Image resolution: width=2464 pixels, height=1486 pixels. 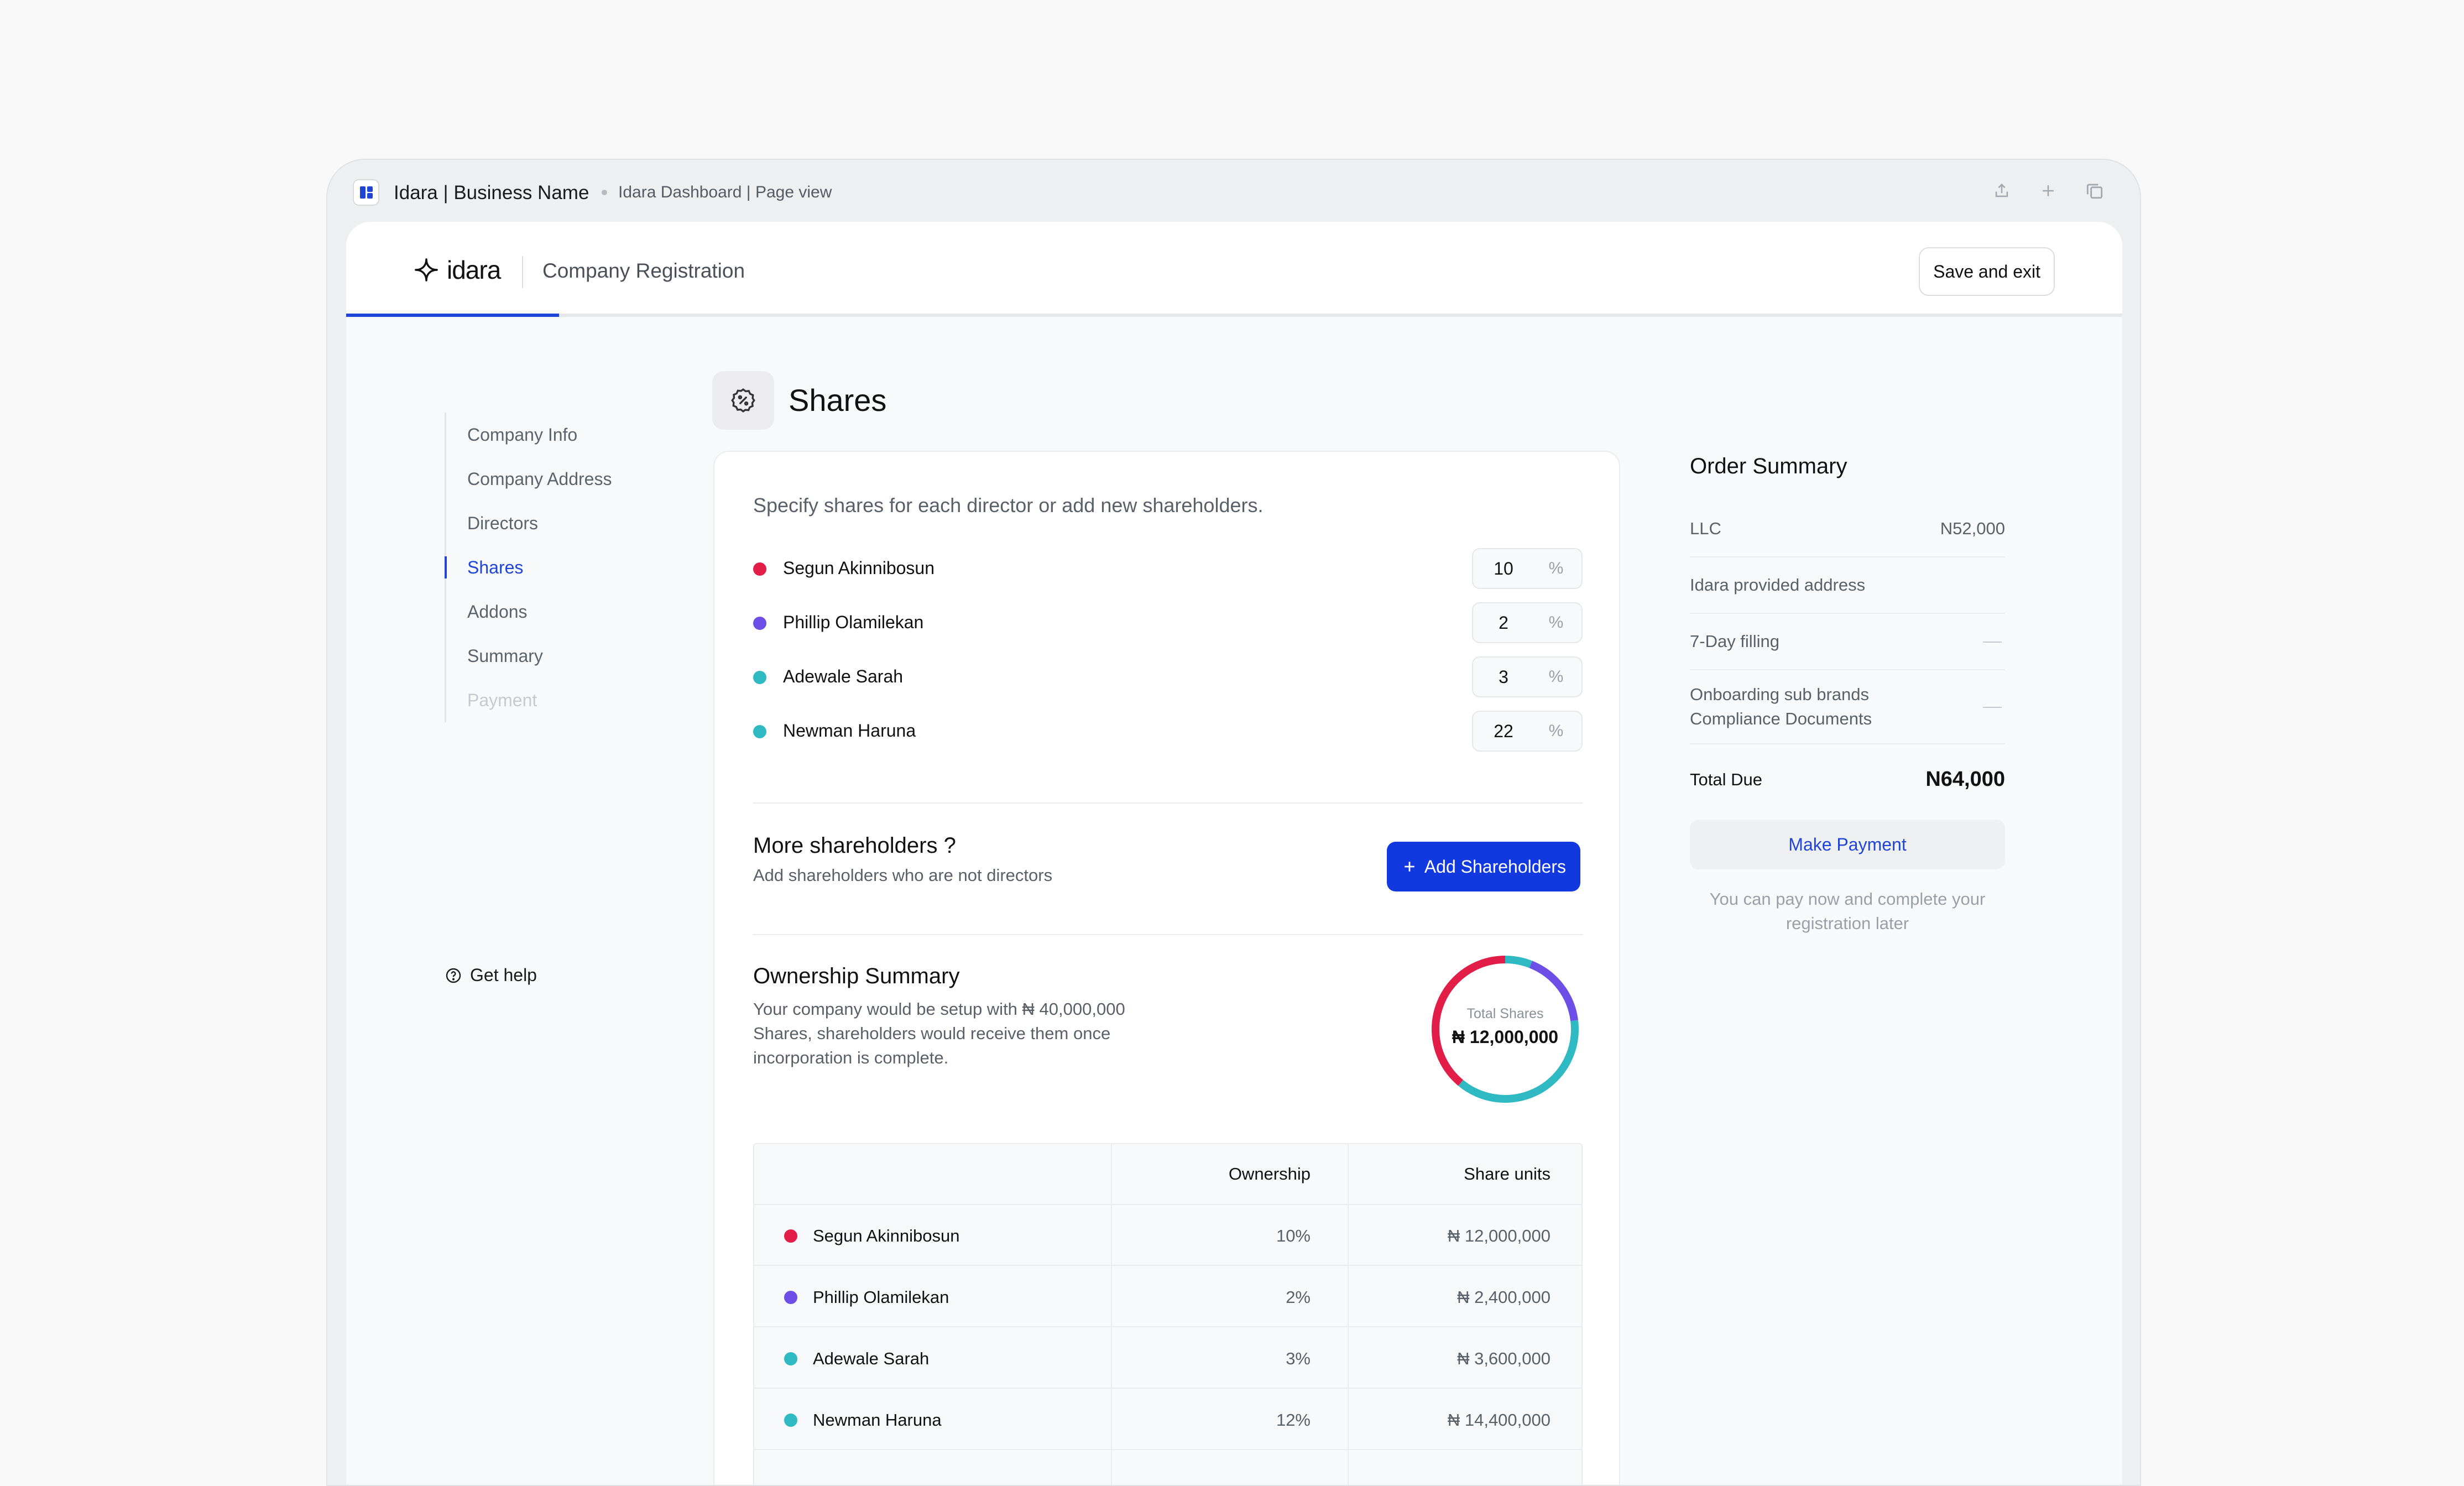 What do you see at coordinates (1527, 676) in the screenshot?
I see `share-percent-input: 3%` at bounding box center [1527, 676].